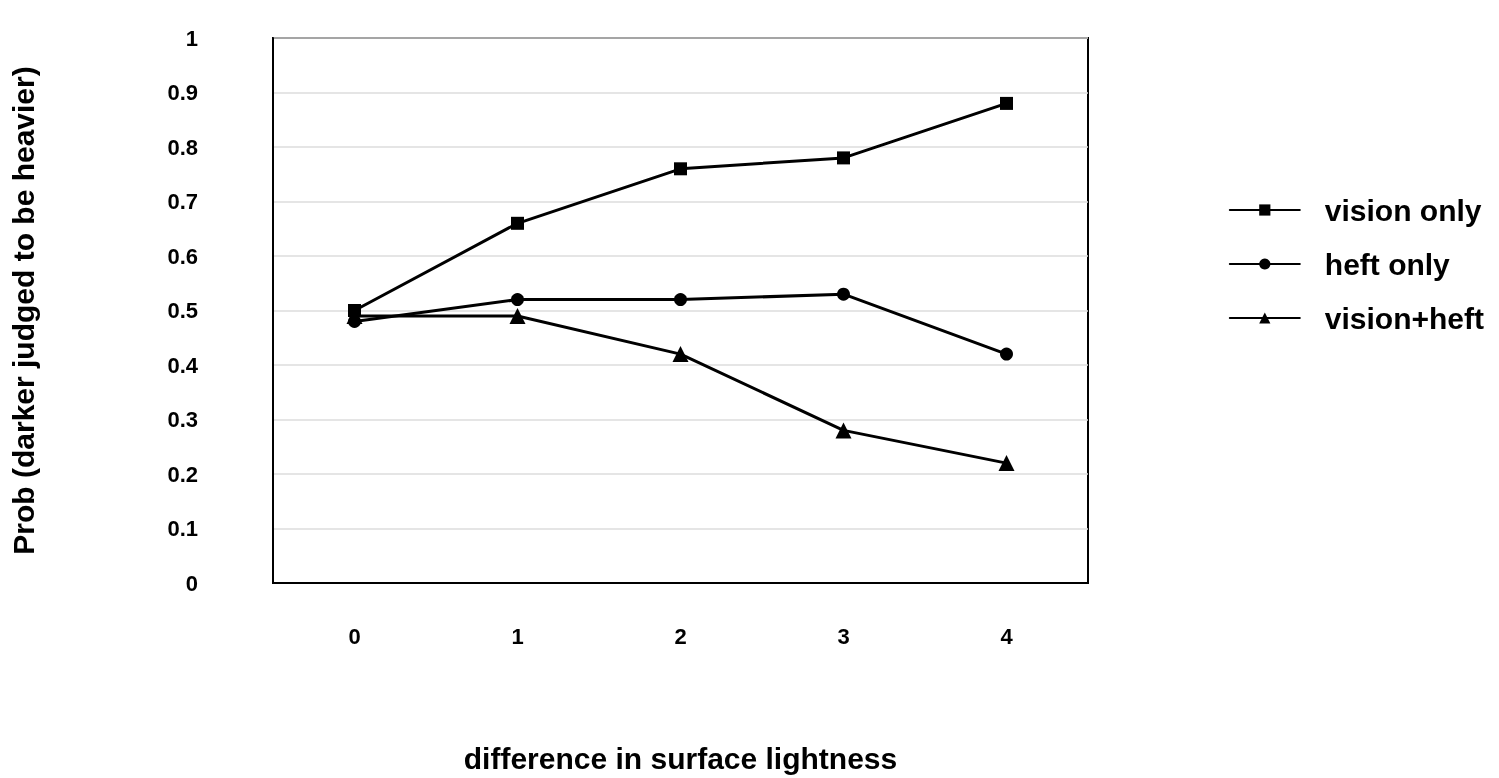  Describe the element at coordinates (182, 92) in the screenshot. I see `y-tick-label: 0.9` at that location.